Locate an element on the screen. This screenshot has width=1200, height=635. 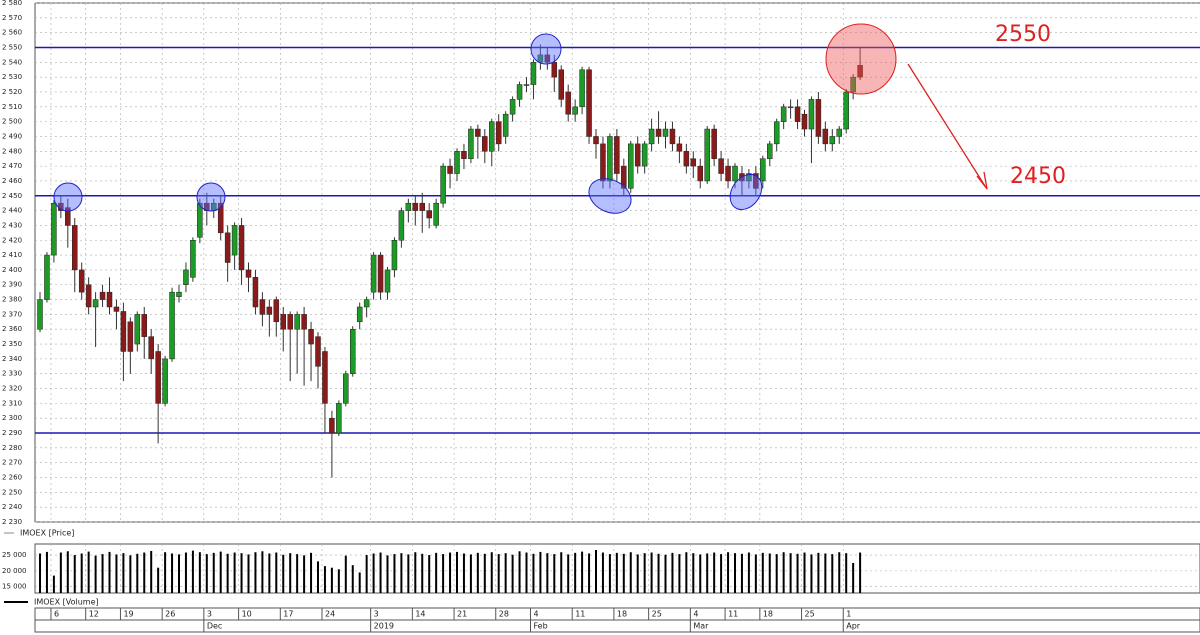
y-tick-label: 2 390 is located at coordinates (12, 285).